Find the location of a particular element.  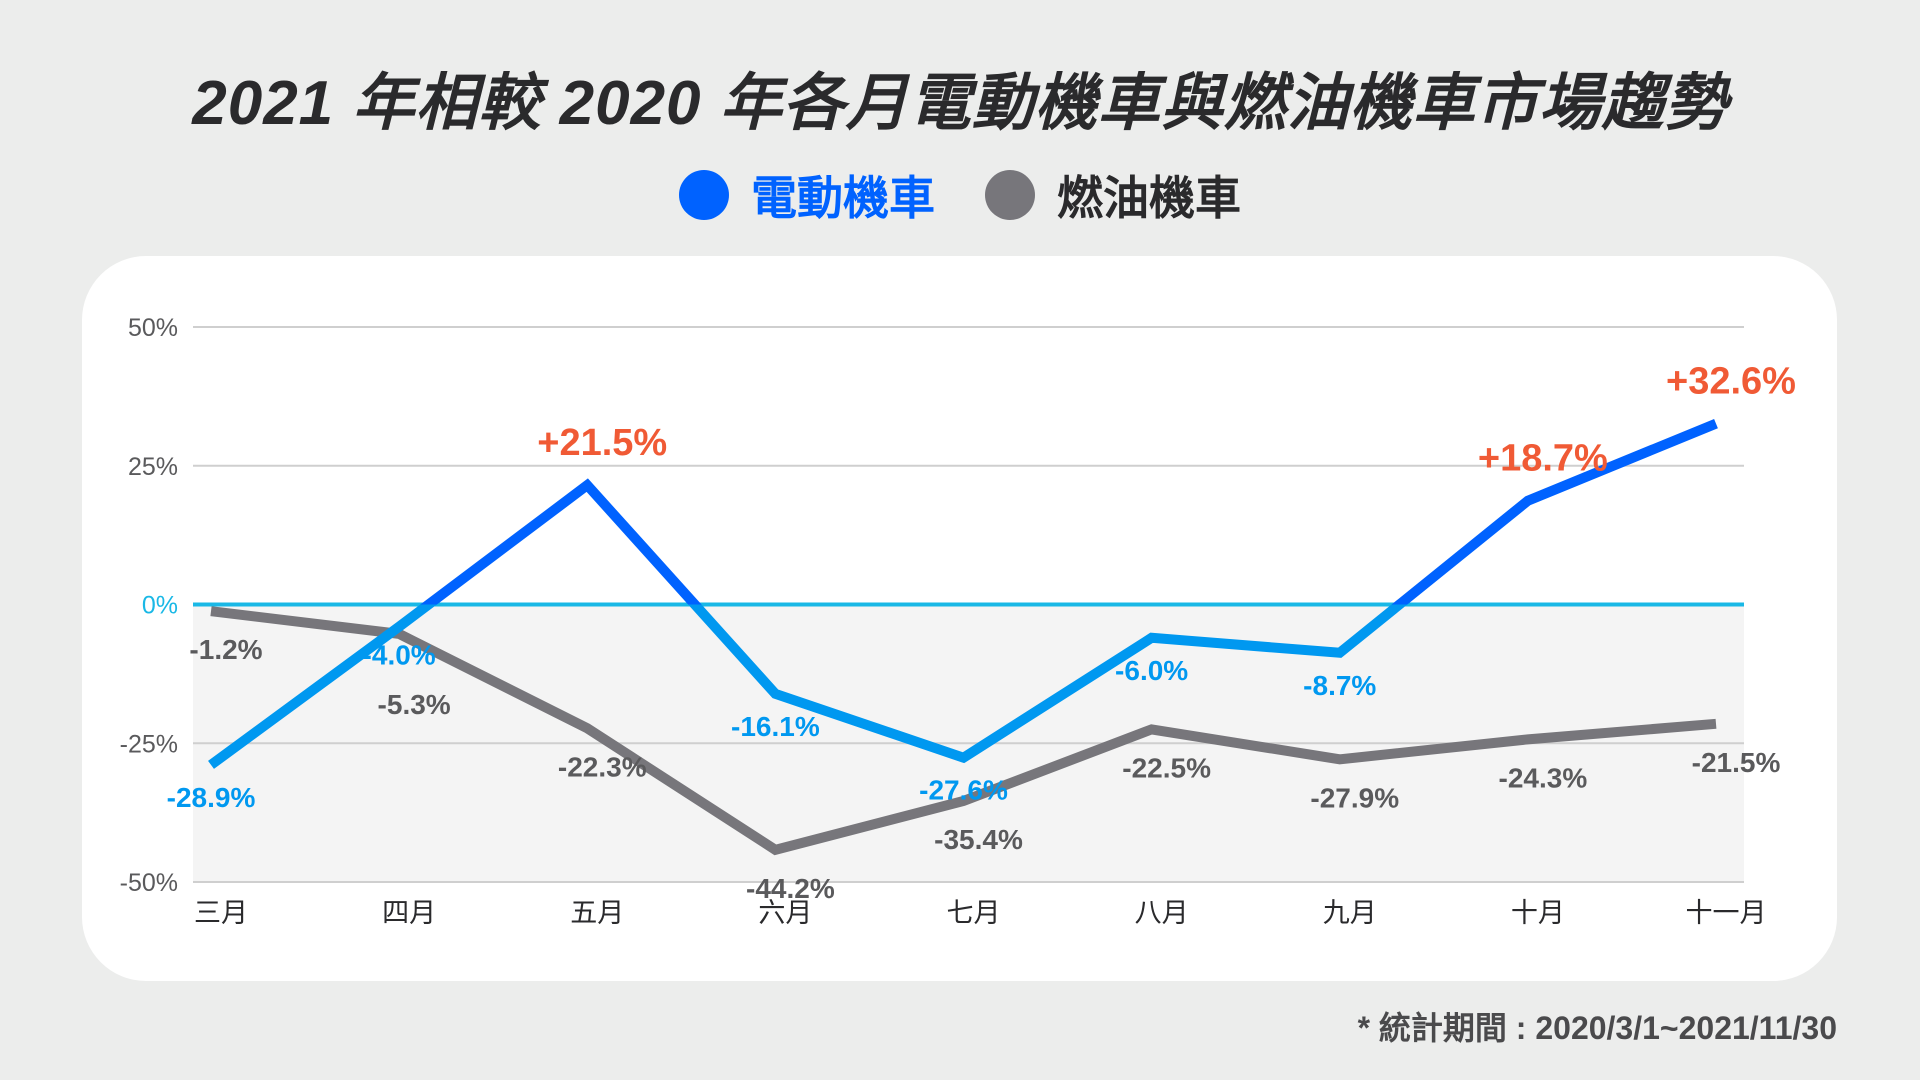

fuel-data-label: -1.2% is located at coordinates (225, 649).